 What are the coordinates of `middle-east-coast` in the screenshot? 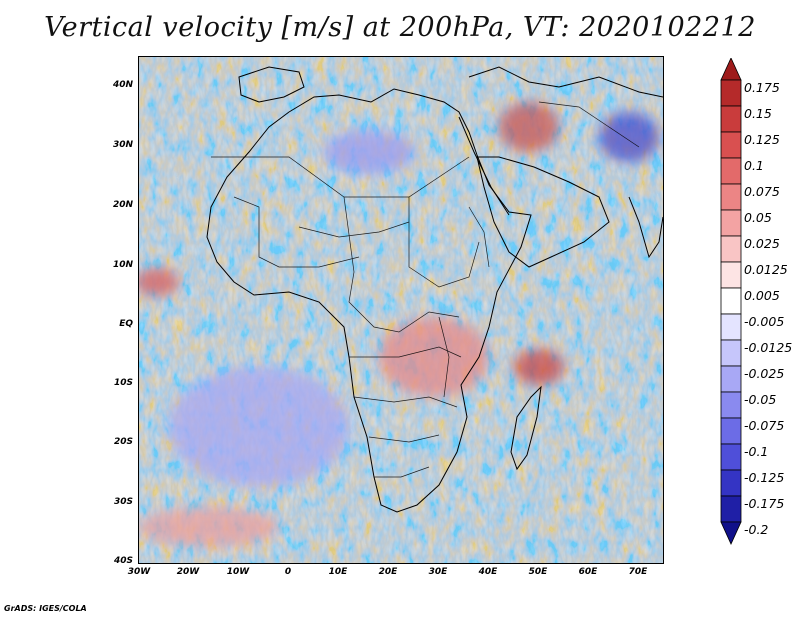 It's located at (565, 82).